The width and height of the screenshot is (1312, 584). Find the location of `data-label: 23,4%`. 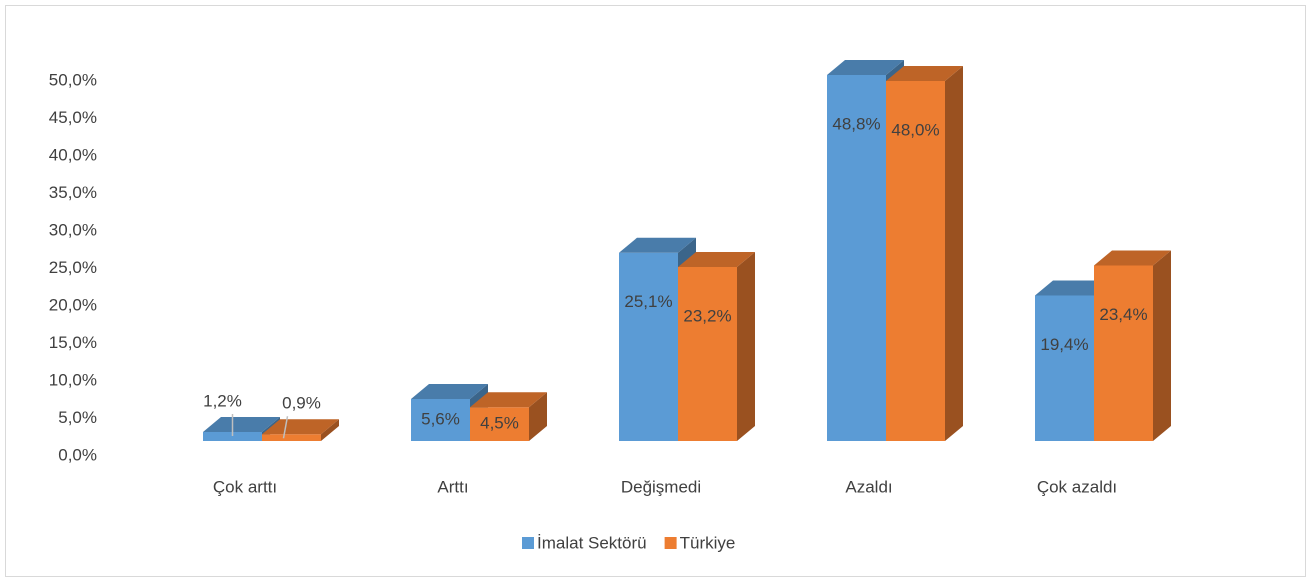

data-label: 23,4% is located at coordinates (1123, 314).